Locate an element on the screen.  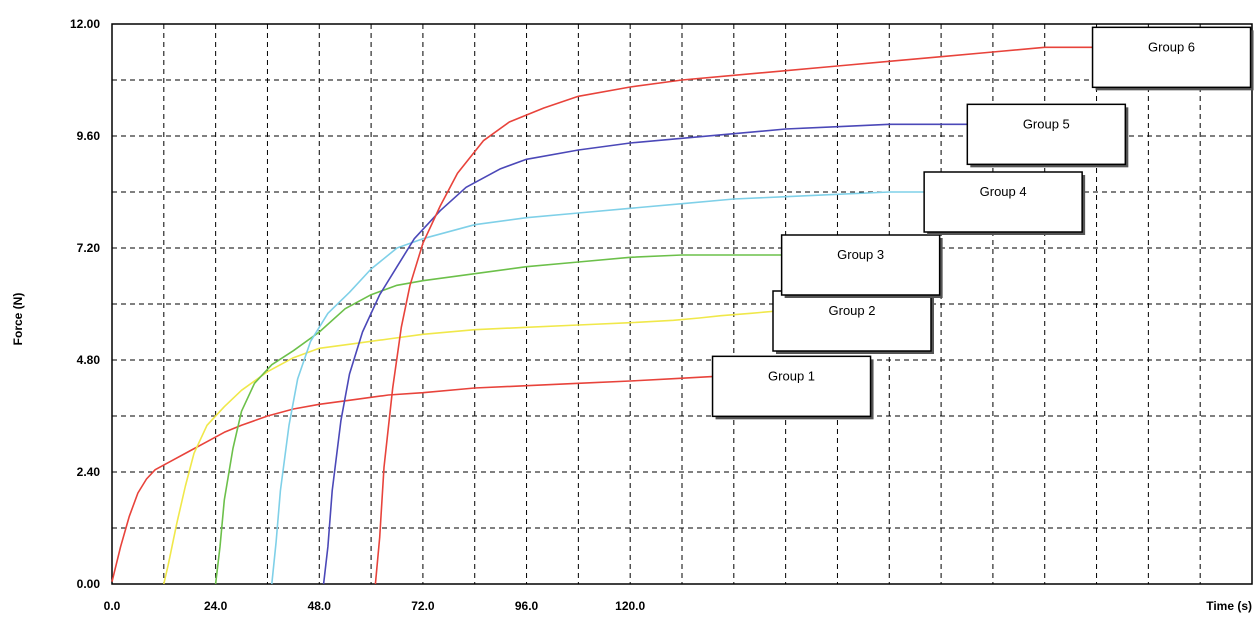
y-tick-label: 4.80 is located at coordinates (89, 360).